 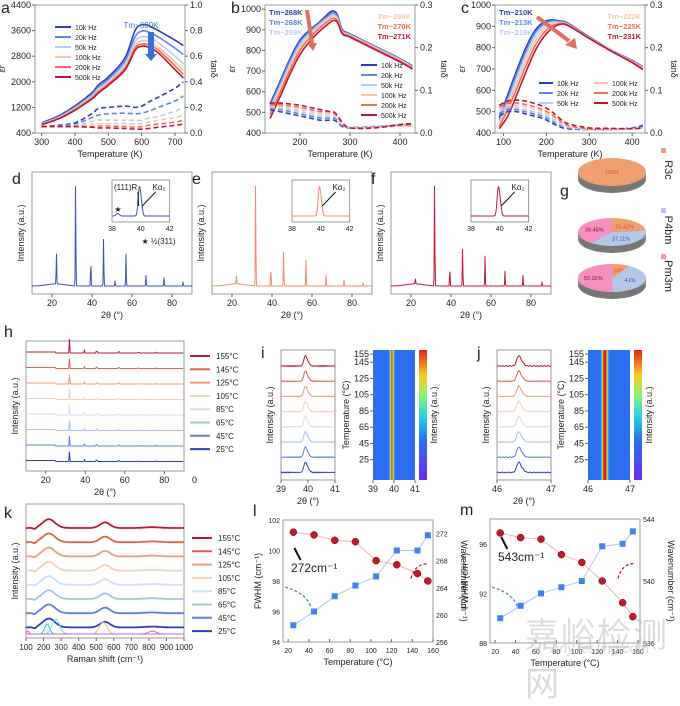 I want to click on heatmap, so click(x=394, y=415).